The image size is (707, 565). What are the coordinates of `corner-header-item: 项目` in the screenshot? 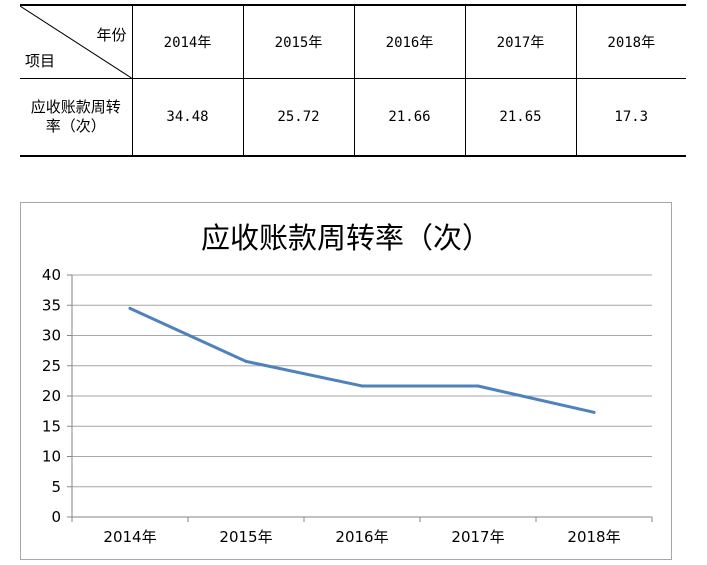 It's located at (40, 61).